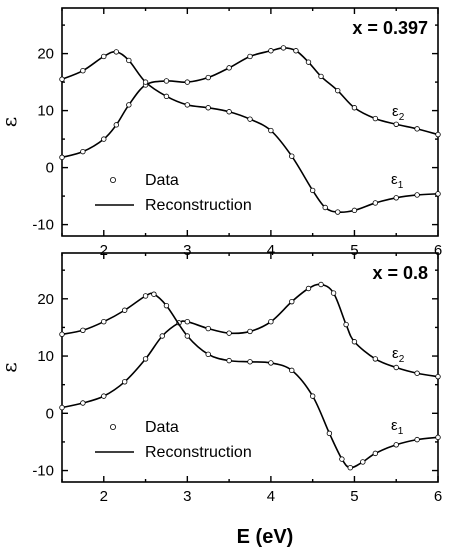 This screenshot has height=553, width=457. I want to click on series-label-subscript: 1, so click(401, 185).